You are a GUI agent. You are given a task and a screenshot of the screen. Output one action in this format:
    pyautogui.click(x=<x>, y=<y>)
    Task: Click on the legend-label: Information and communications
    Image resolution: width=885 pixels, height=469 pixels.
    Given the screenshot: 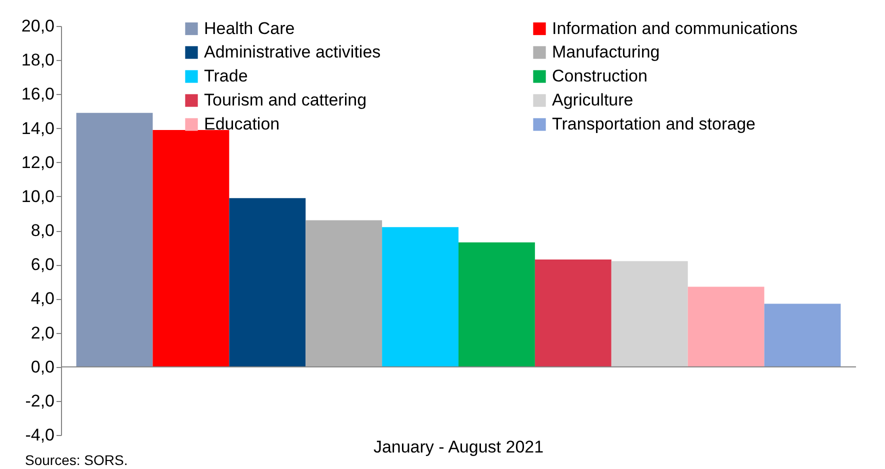 What is the action you would take?
    pyautogui.click(x=675, y=28)
    